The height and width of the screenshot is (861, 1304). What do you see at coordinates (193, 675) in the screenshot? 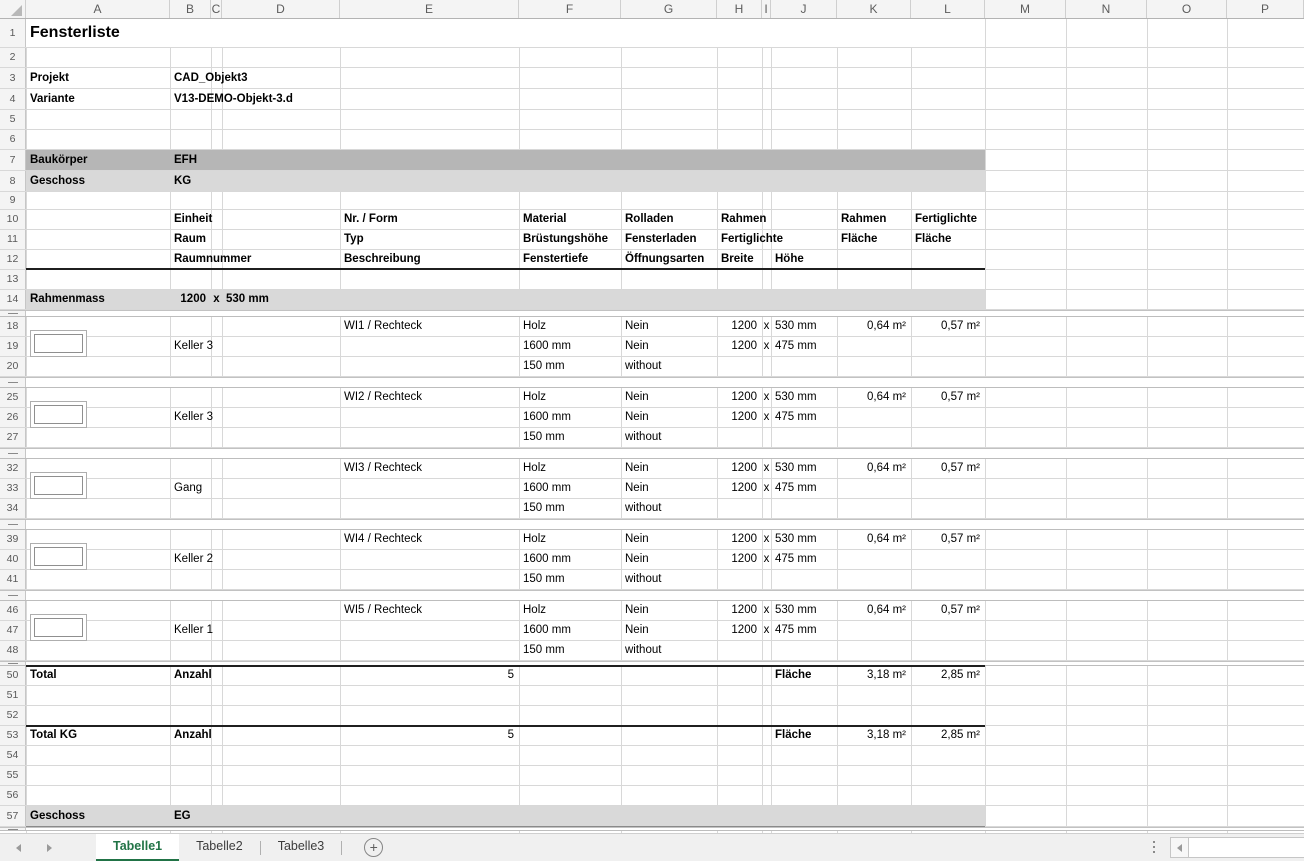
I see `cell-B50: Anzahl` at bounding box center [193, 675].